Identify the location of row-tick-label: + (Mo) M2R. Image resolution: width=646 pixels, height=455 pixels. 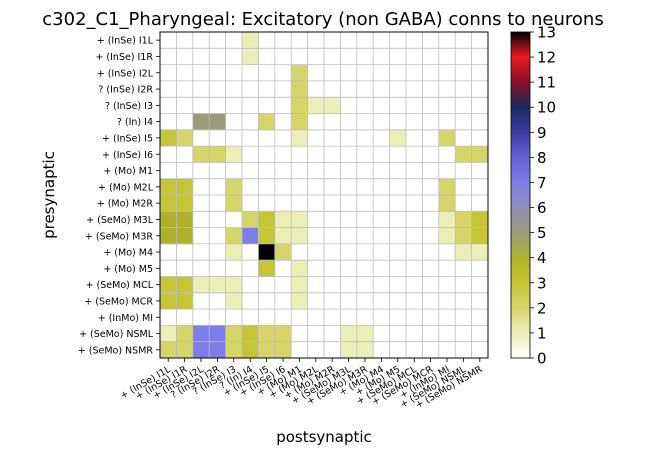
(125, 204).